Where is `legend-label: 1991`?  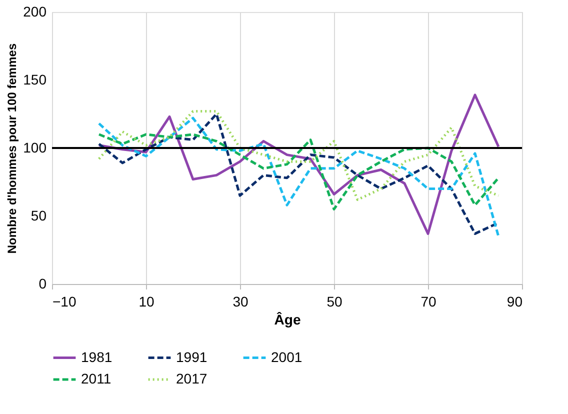
legend-label: 1991 is located at coordinates (192, 356).